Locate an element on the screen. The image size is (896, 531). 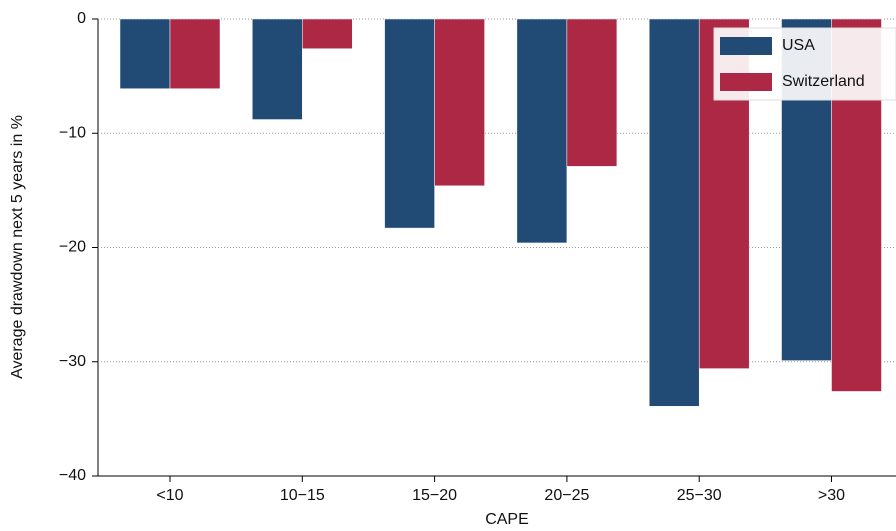
y-tick-label: −20 is located at coordinates (72, 247).